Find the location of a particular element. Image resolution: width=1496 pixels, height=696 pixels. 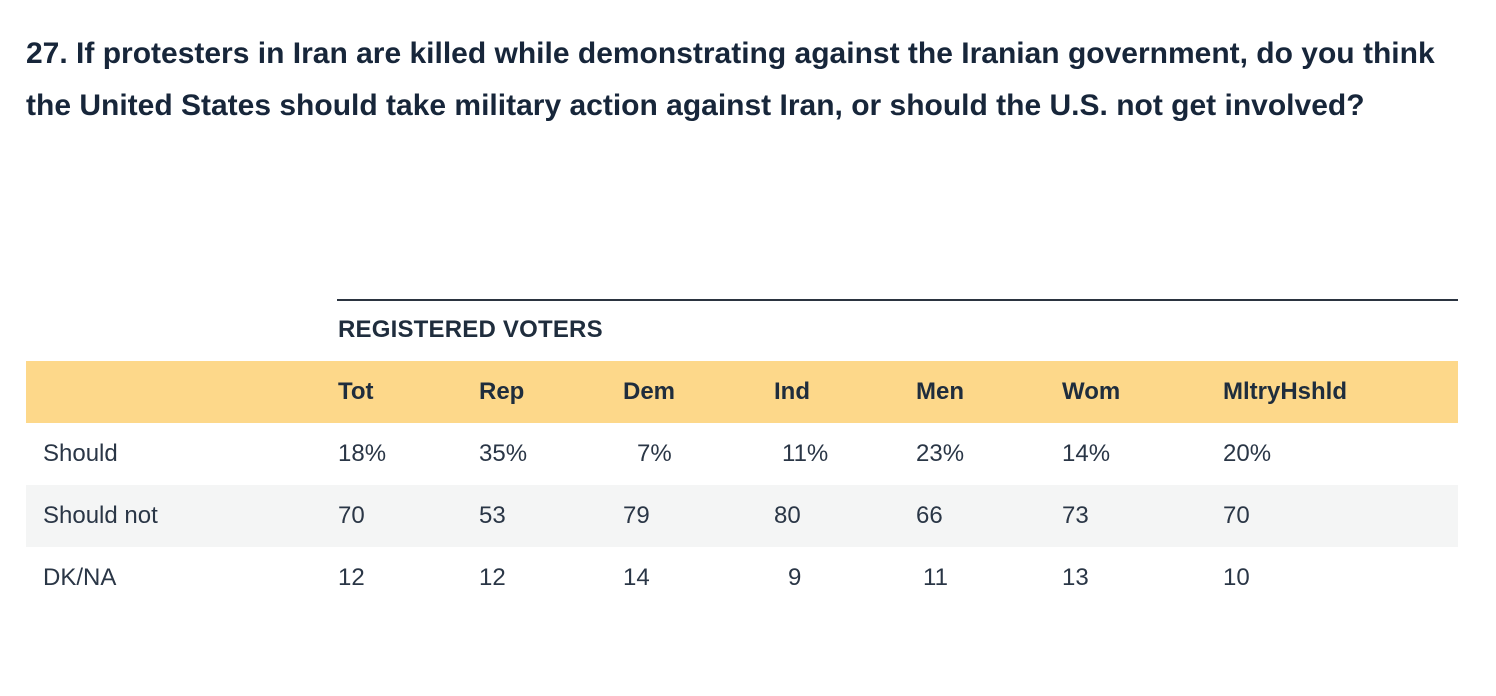

column-header-tot: Tot is located at coordinates (356, 391).